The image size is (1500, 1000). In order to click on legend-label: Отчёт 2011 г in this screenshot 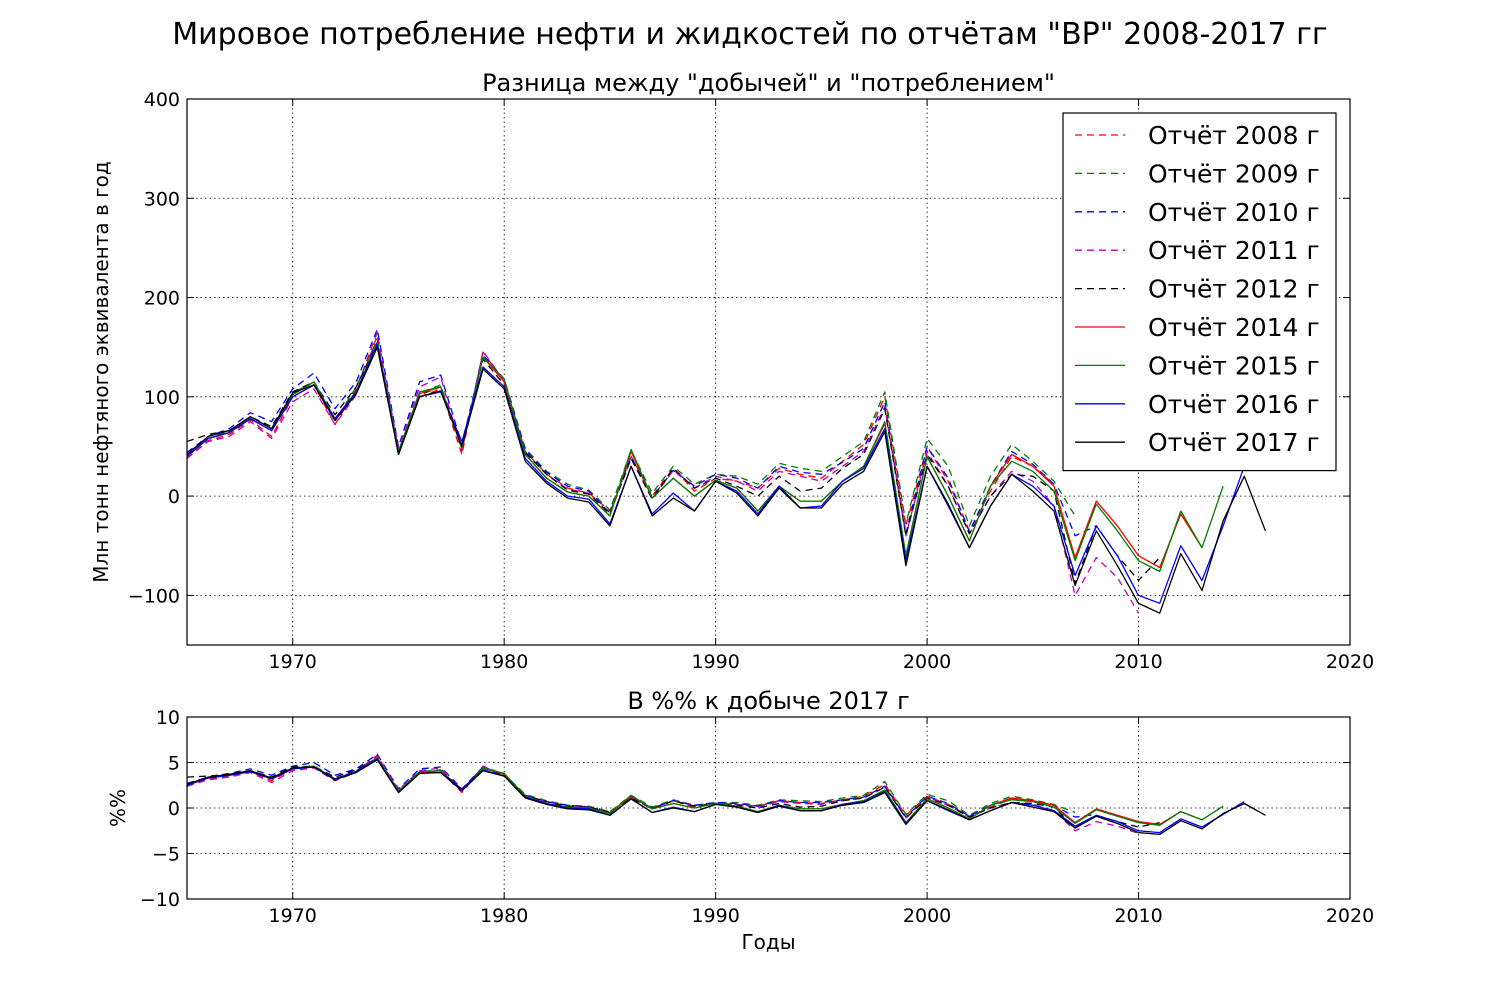, I will do `click(1234, 250)`.